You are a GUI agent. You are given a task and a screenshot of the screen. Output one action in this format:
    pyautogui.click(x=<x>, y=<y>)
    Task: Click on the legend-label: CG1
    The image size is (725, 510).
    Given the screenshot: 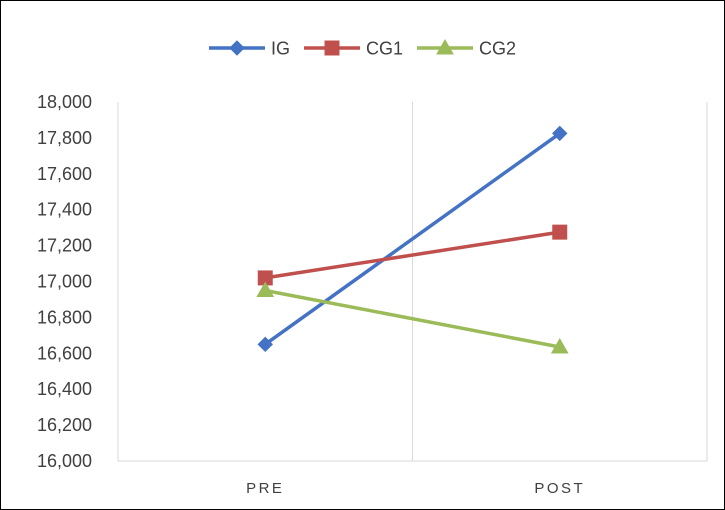 What is the action you would take?
    pyautogui.click(x=384, y=49)
    